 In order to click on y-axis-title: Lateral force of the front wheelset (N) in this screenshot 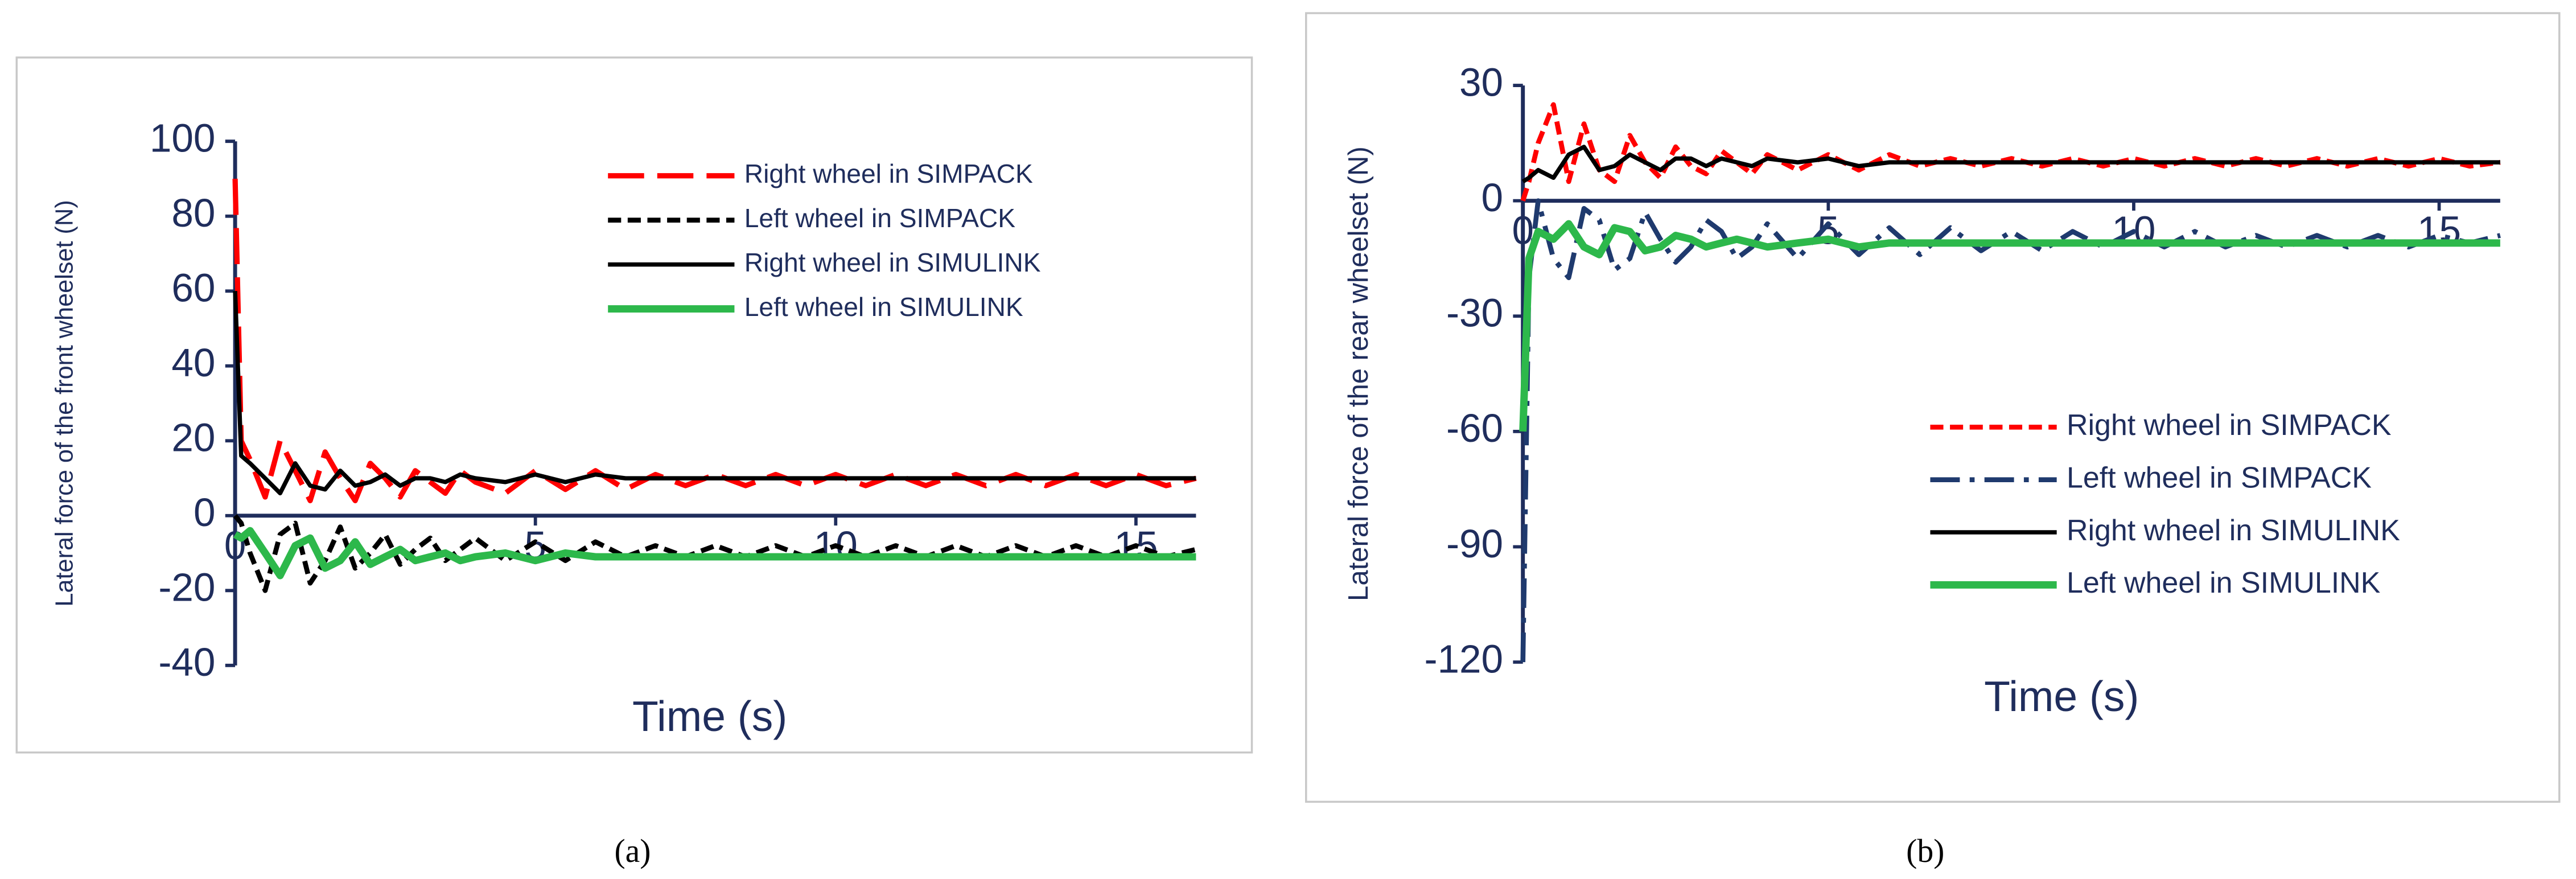, I will do `click(65, 403)`.